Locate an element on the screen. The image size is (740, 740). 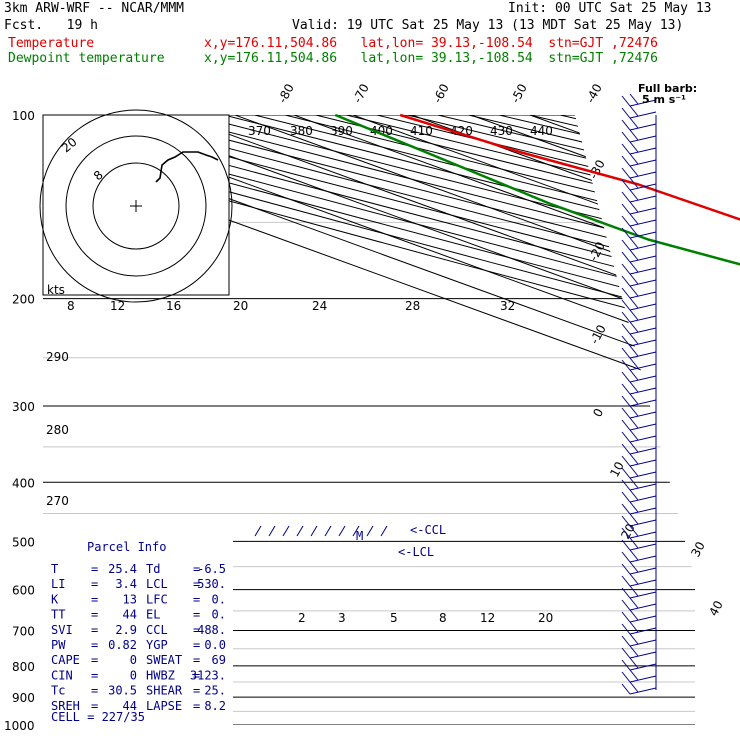
barb-legend-title: Full barb: is located at coordinates (667, 88).